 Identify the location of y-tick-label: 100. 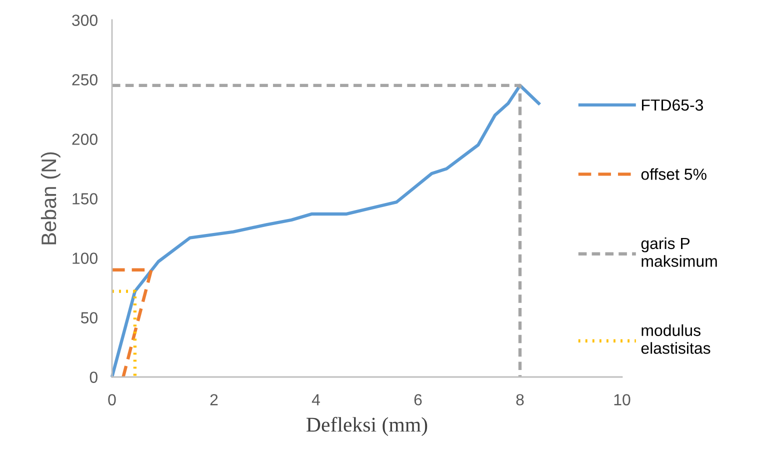
(85, 258).